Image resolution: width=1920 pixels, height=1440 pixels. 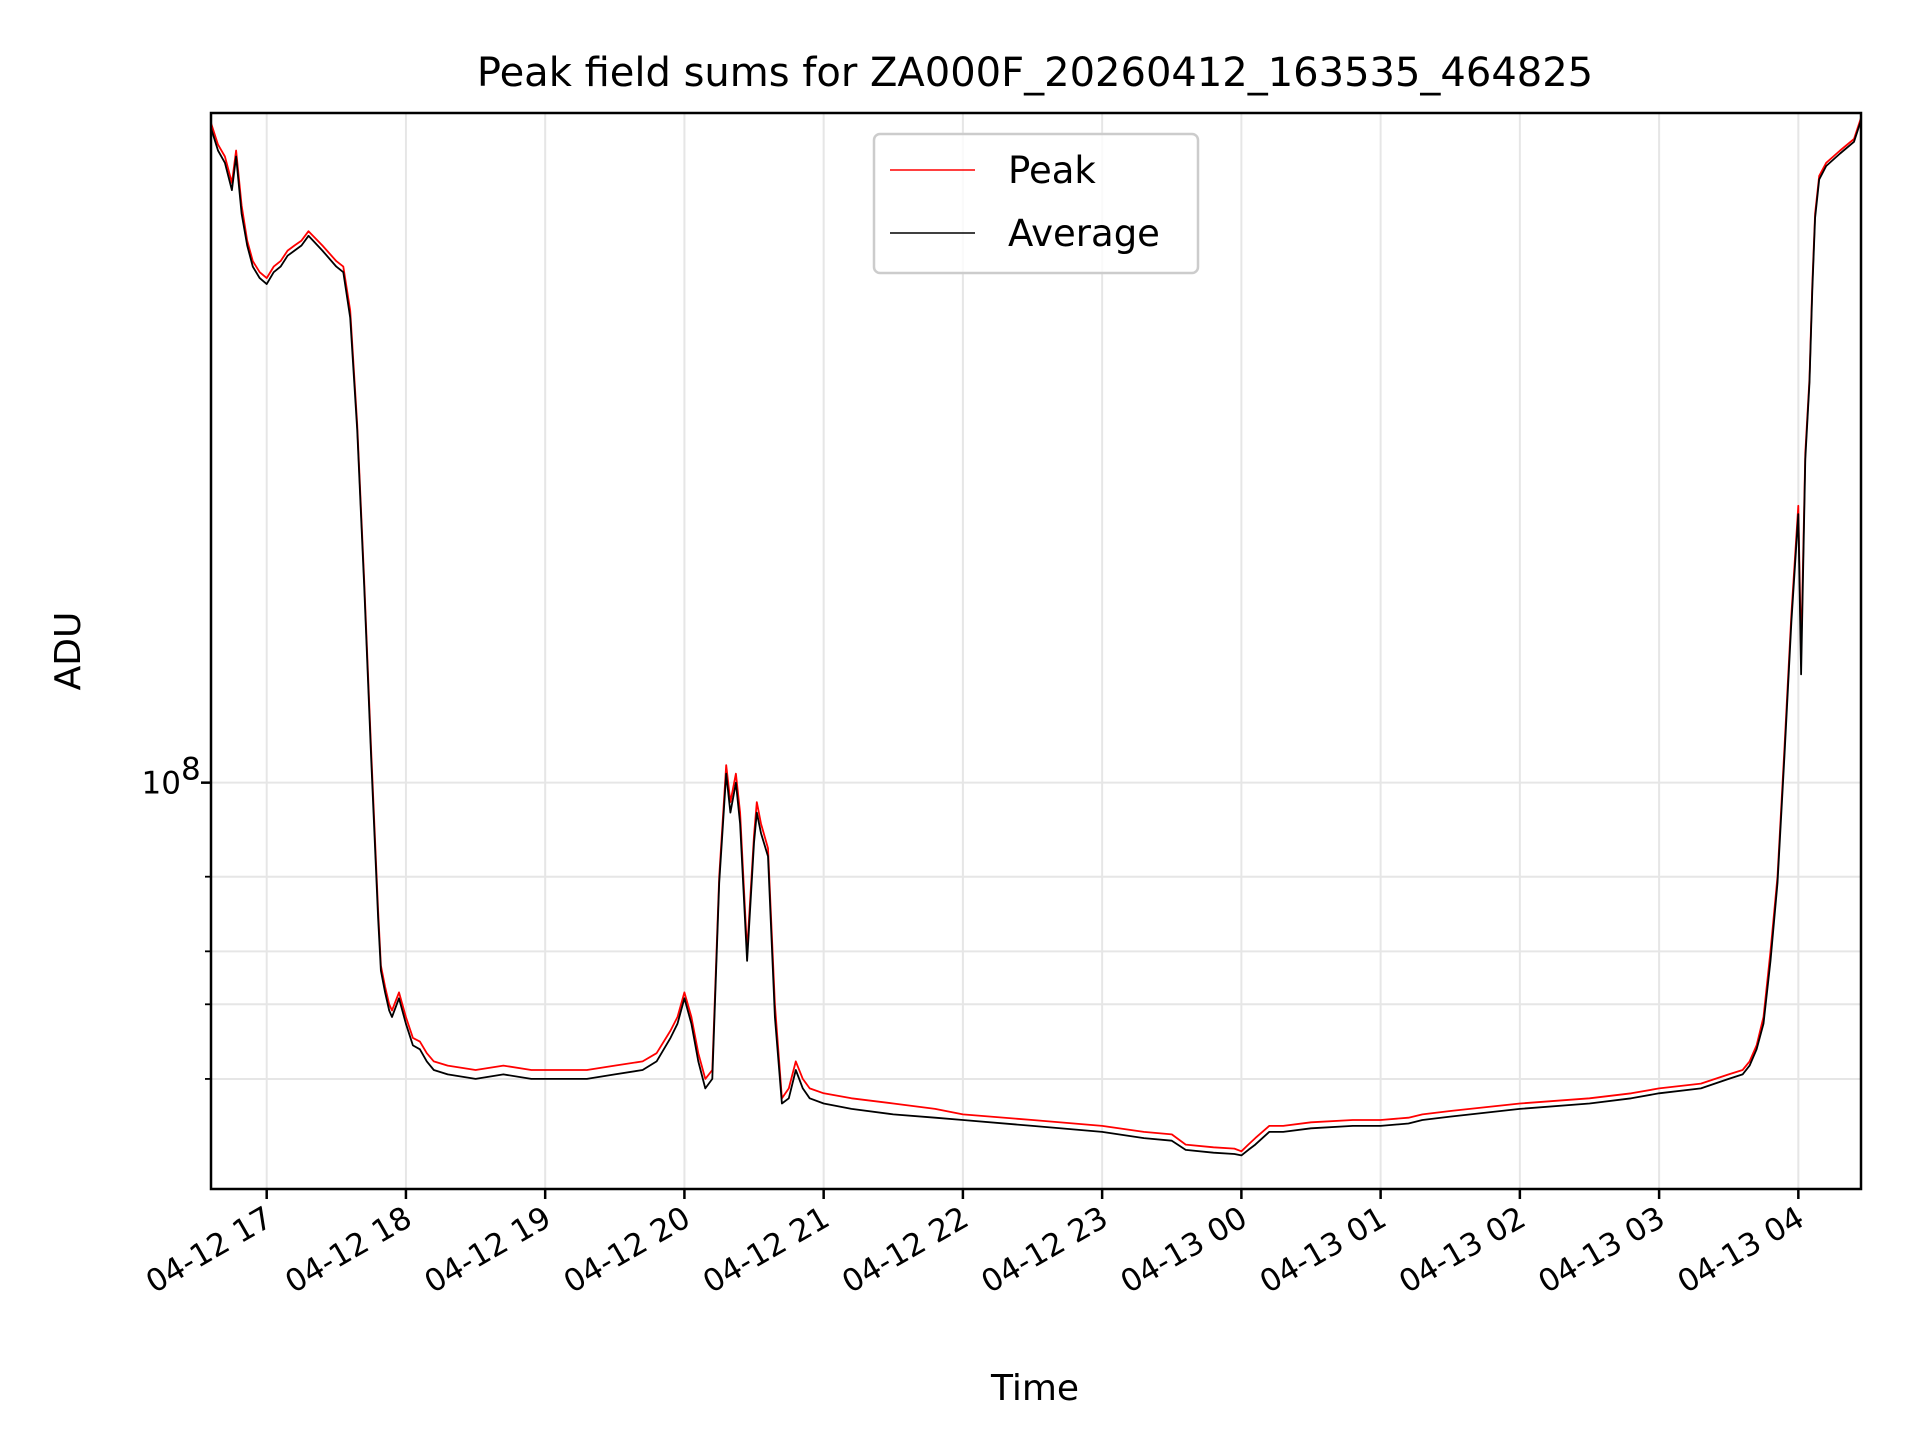 I want to click on y-tick-label: 10, so click(x=161, y=784).